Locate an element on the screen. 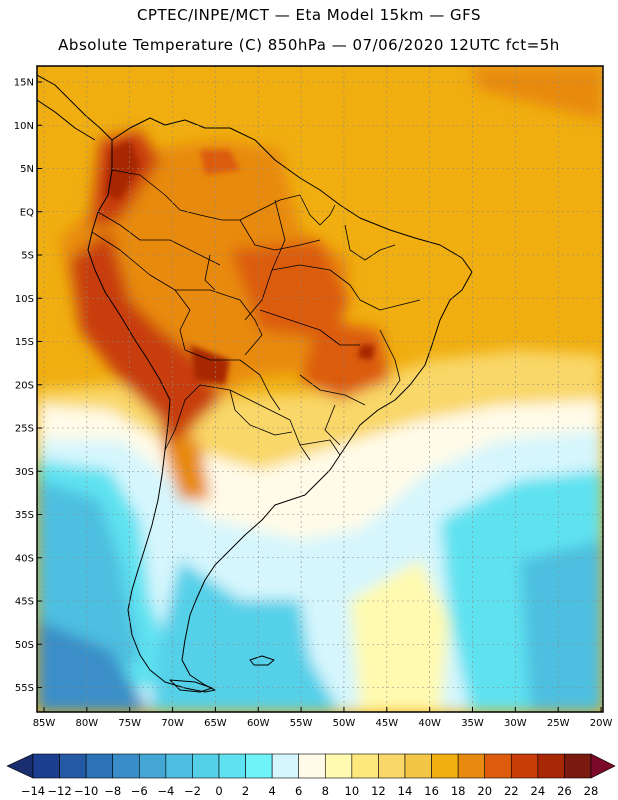 The height and width of the screenshot is (800, 618). lon-label: 40W is located at coordinates (429, 723).